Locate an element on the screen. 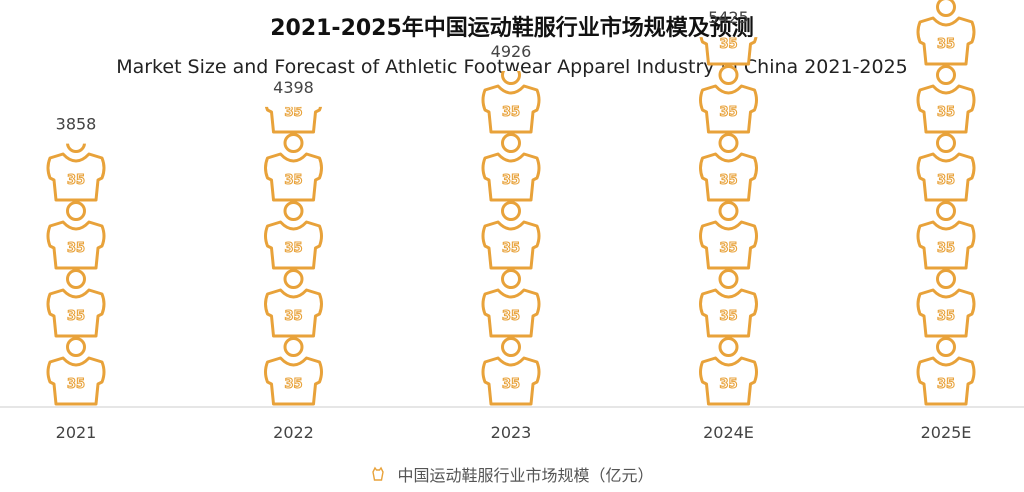 This screenshot has width=1024, height=492. value-label-2024E: 5425 is located at coordinates (728, 17).